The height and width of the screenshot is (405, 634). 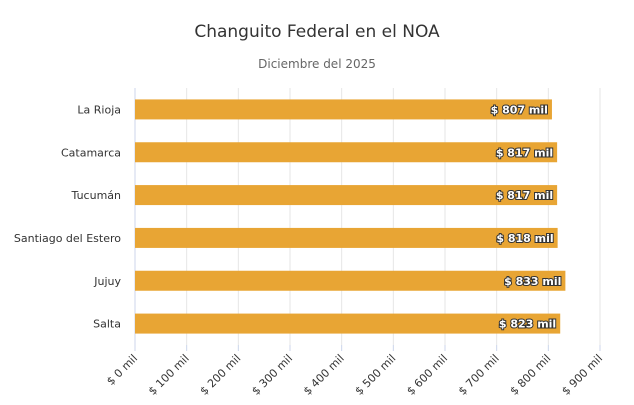 What do you see at coordinates (91, 152) in the screenshot?
I see `category-label: Catamarca` at bounding box center [91, 152].